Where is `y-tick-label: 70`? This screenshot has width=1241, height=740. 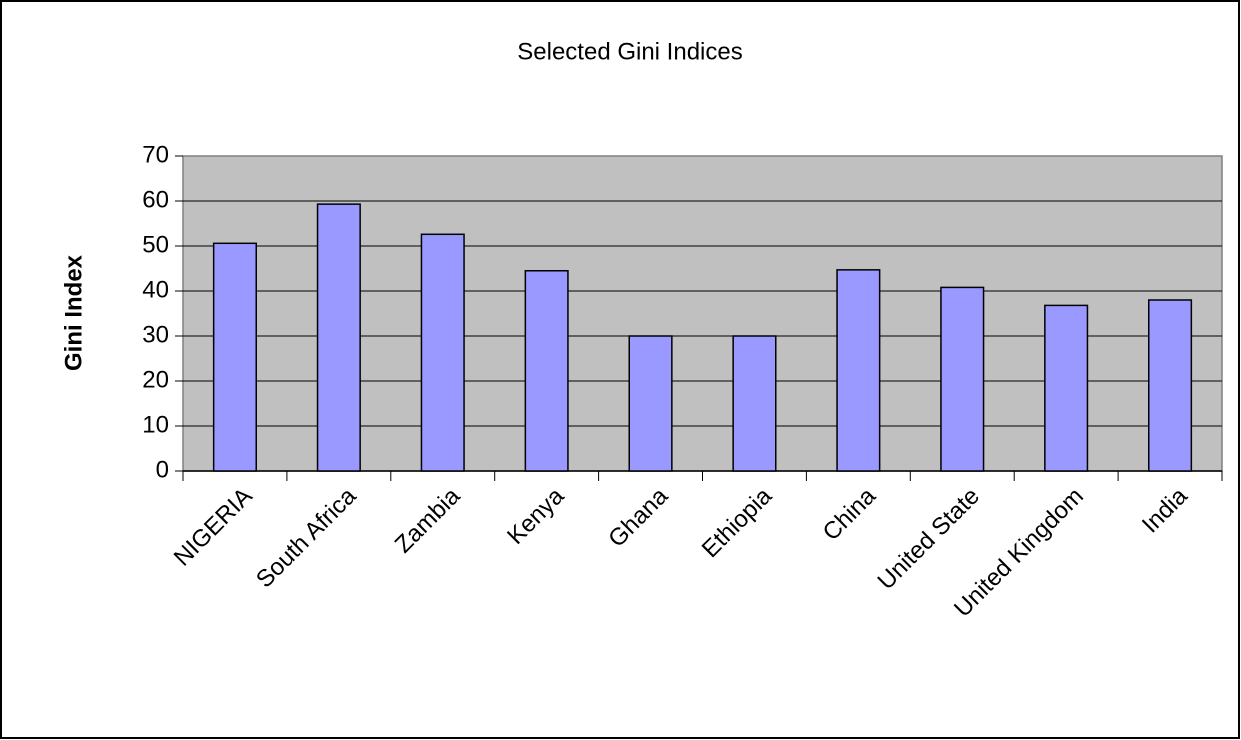
y-tick-label: 70 is located at coordinates (155, 154).